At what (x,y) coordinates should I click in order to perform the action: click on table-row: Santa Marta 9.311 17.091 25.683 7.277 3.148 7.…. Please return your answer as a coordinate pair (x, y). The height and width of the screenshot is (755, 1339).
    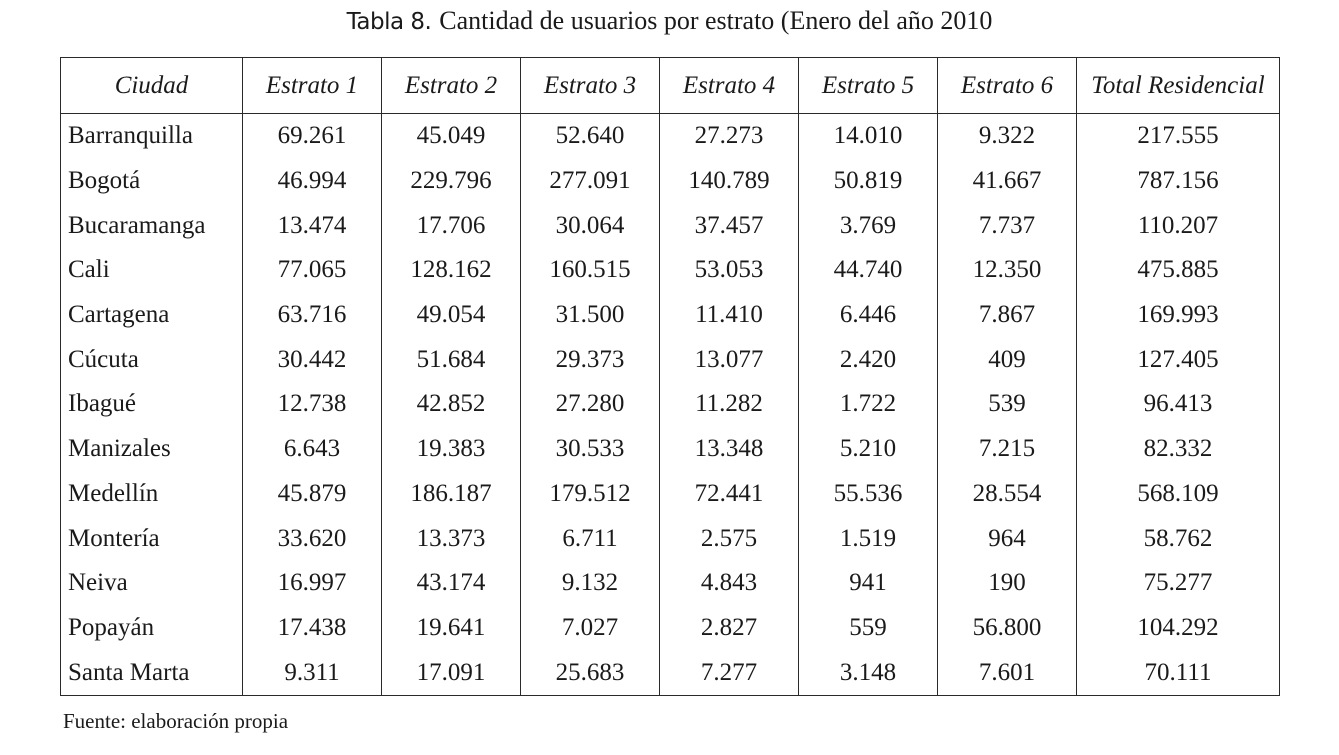
    Looking at the image, I should click on (670, 673).